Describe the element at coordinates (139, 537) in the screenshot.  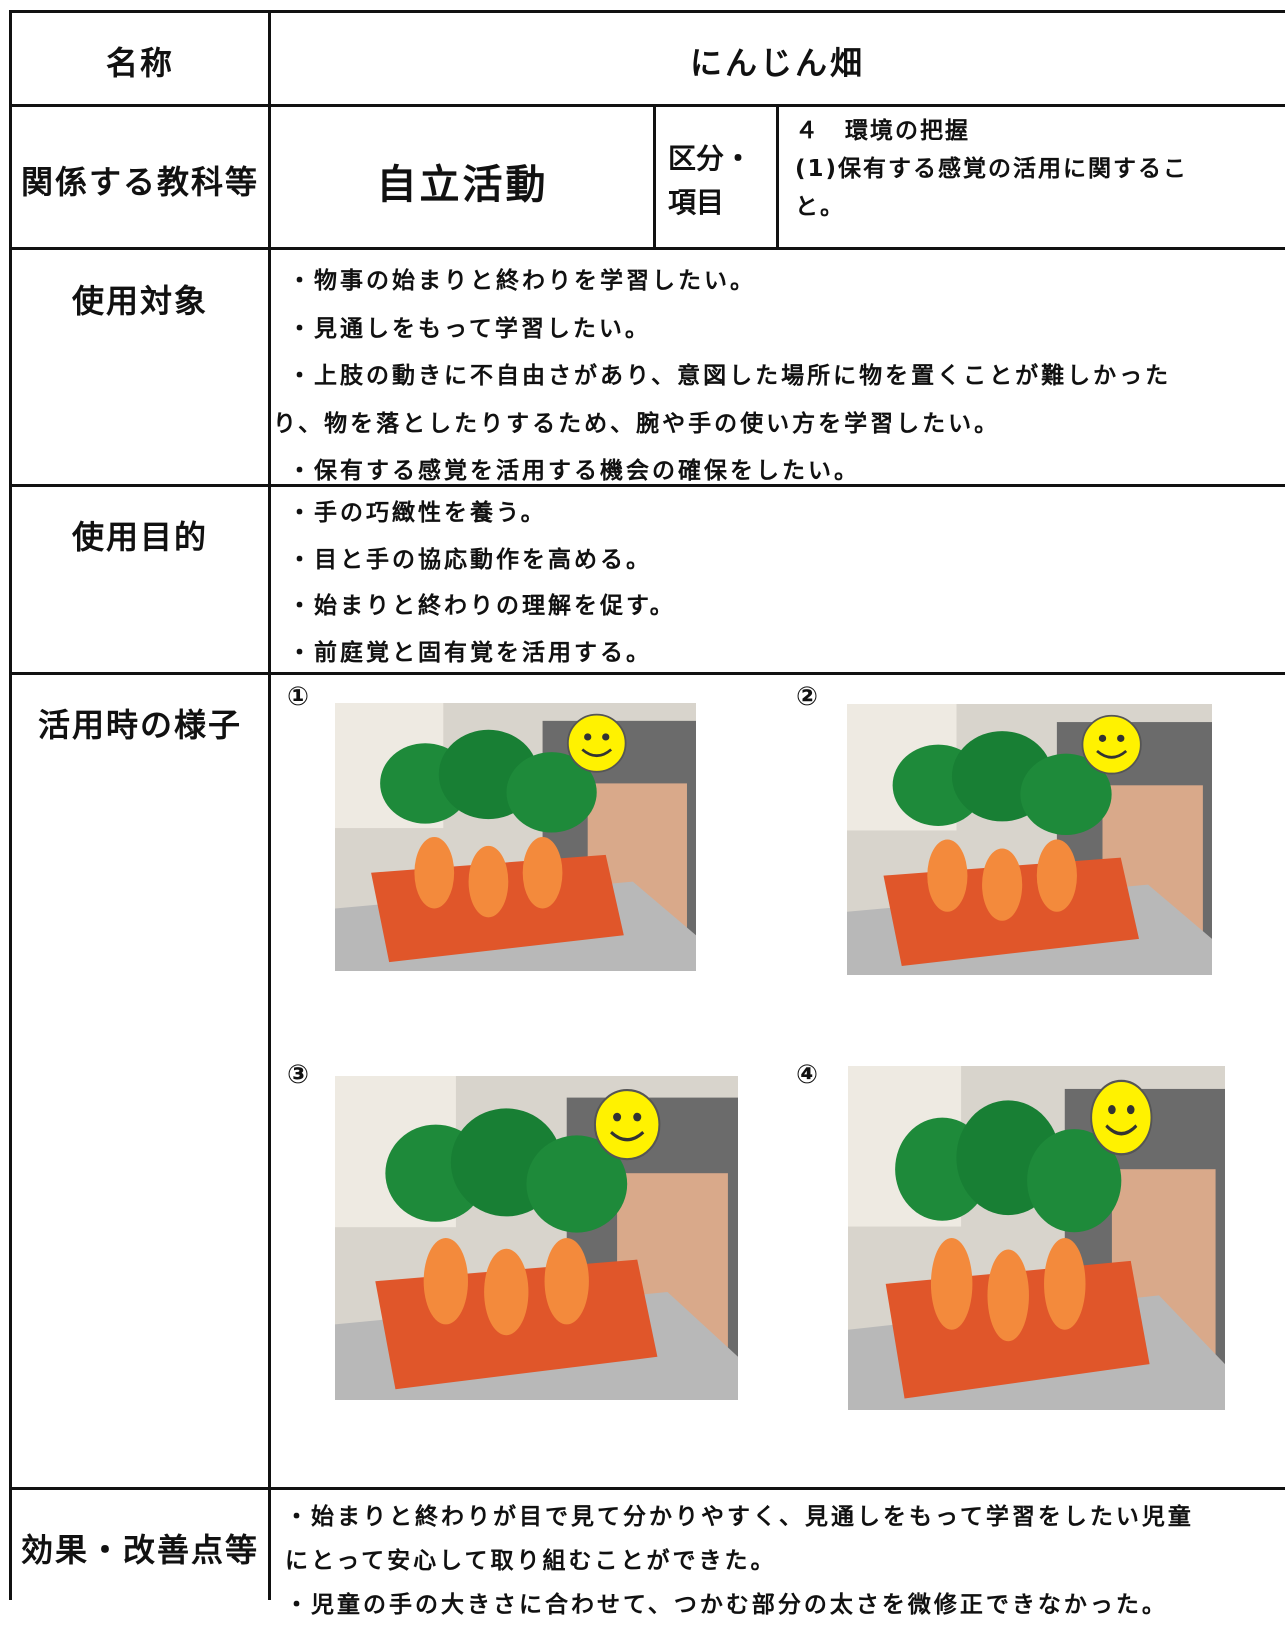
I see `row-label: 使用目的` at that location.